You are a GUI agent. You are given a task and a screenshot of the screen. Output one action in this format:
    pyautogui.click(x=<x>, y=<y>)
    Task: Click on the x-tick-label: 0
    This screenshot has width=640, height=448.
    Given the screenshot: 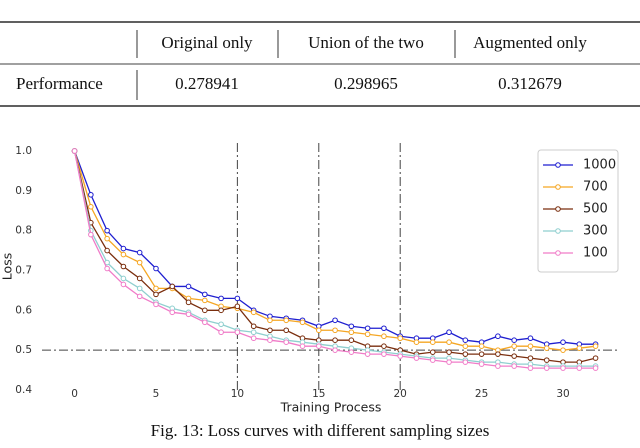 What is the action you would take?
    pyautogui.click(x=74, y=394)
    